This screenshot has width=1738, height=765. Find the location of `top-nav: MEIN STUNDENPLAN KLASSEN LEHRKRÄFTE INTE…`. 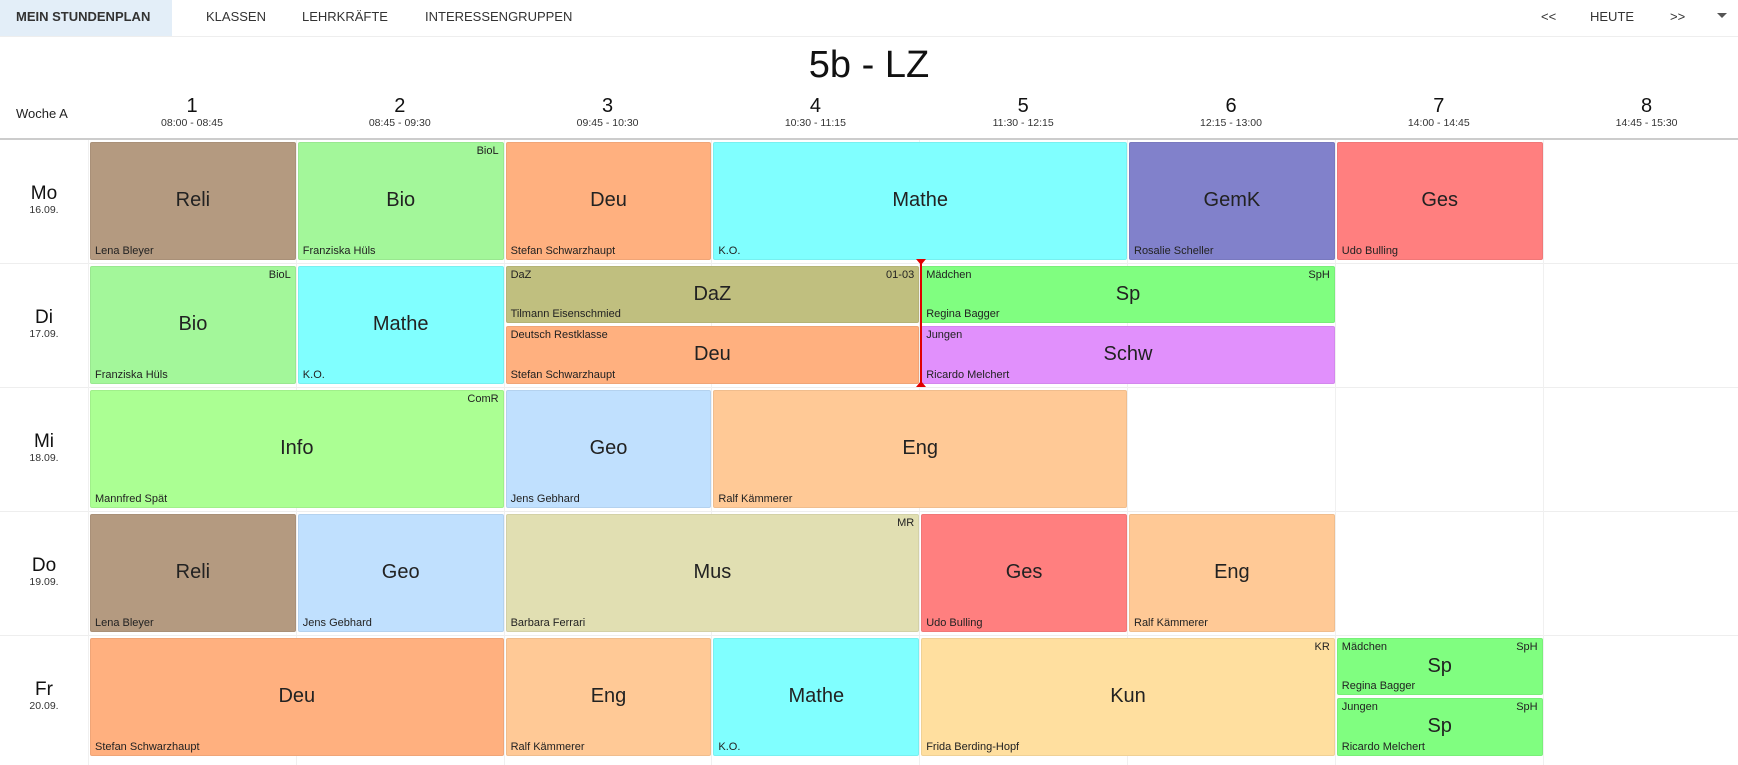

top-nav: MEIN STUNDENPLAN KLASSEN LEHRKRÄFTE INTE… is located at coordinates (869, 18).